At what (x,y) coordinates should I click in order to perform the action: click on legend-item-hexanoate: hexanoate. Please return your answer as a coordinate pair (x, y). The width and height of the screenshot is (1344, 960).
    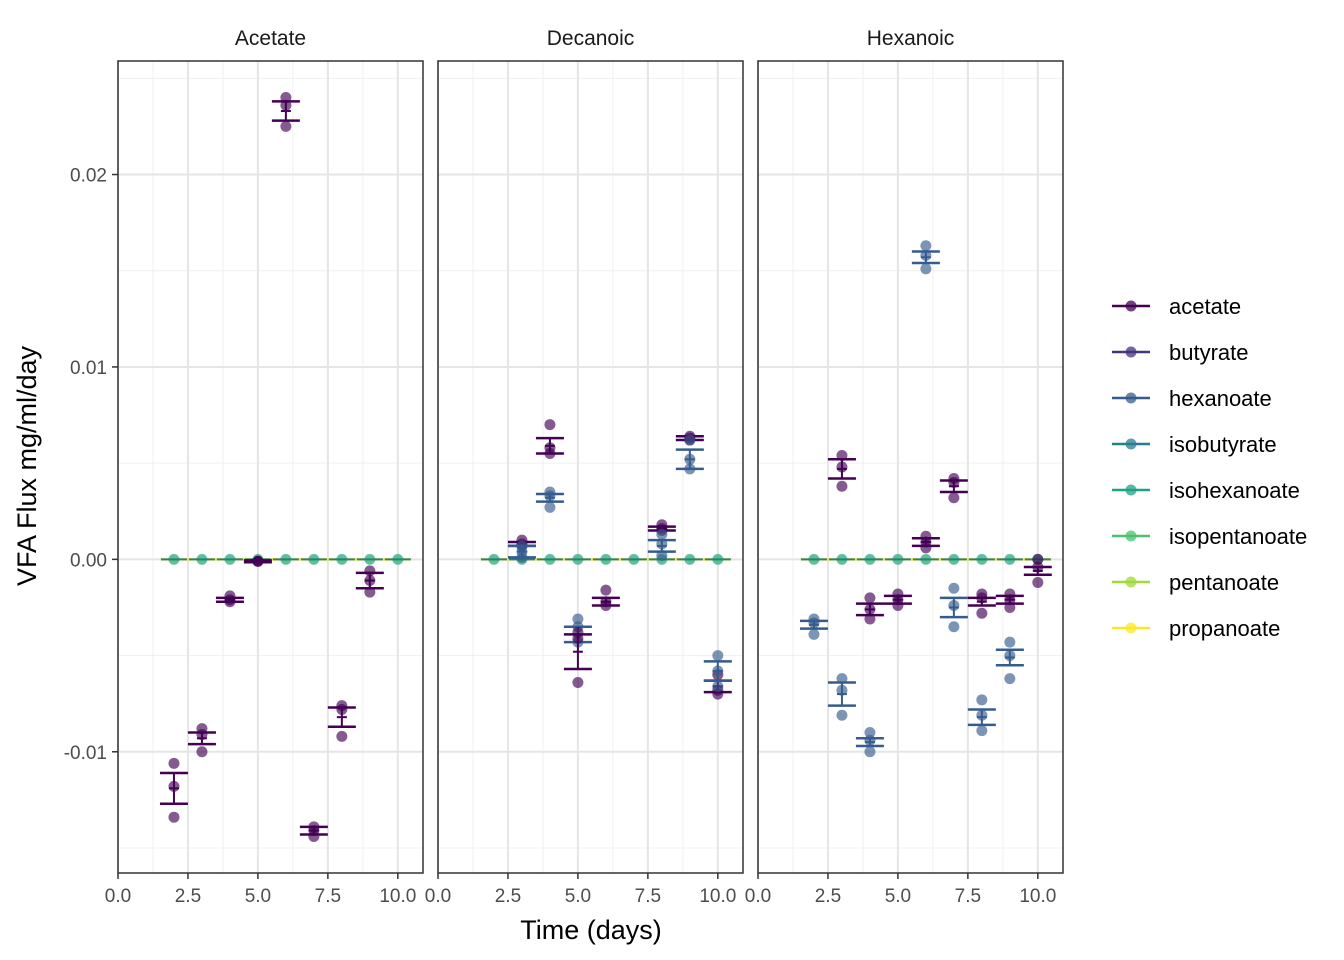
    Looking at the image, I should click on (1192, 398).